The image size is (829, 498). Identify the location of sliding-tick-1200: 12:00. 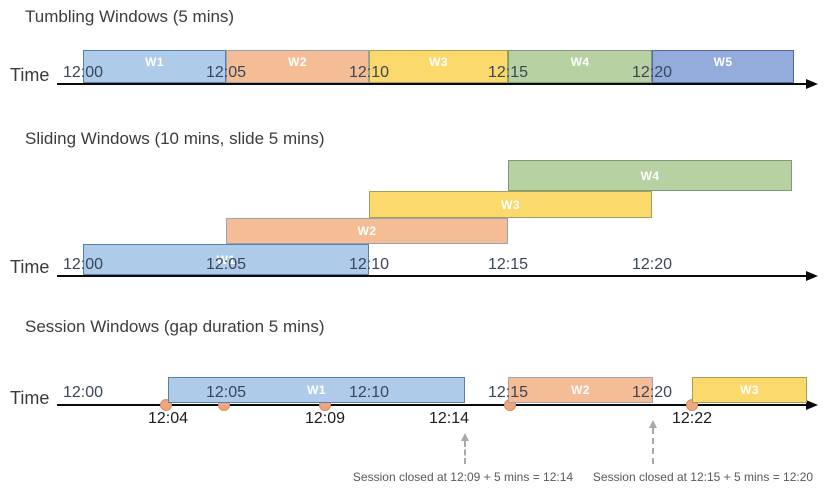
(83, 264).